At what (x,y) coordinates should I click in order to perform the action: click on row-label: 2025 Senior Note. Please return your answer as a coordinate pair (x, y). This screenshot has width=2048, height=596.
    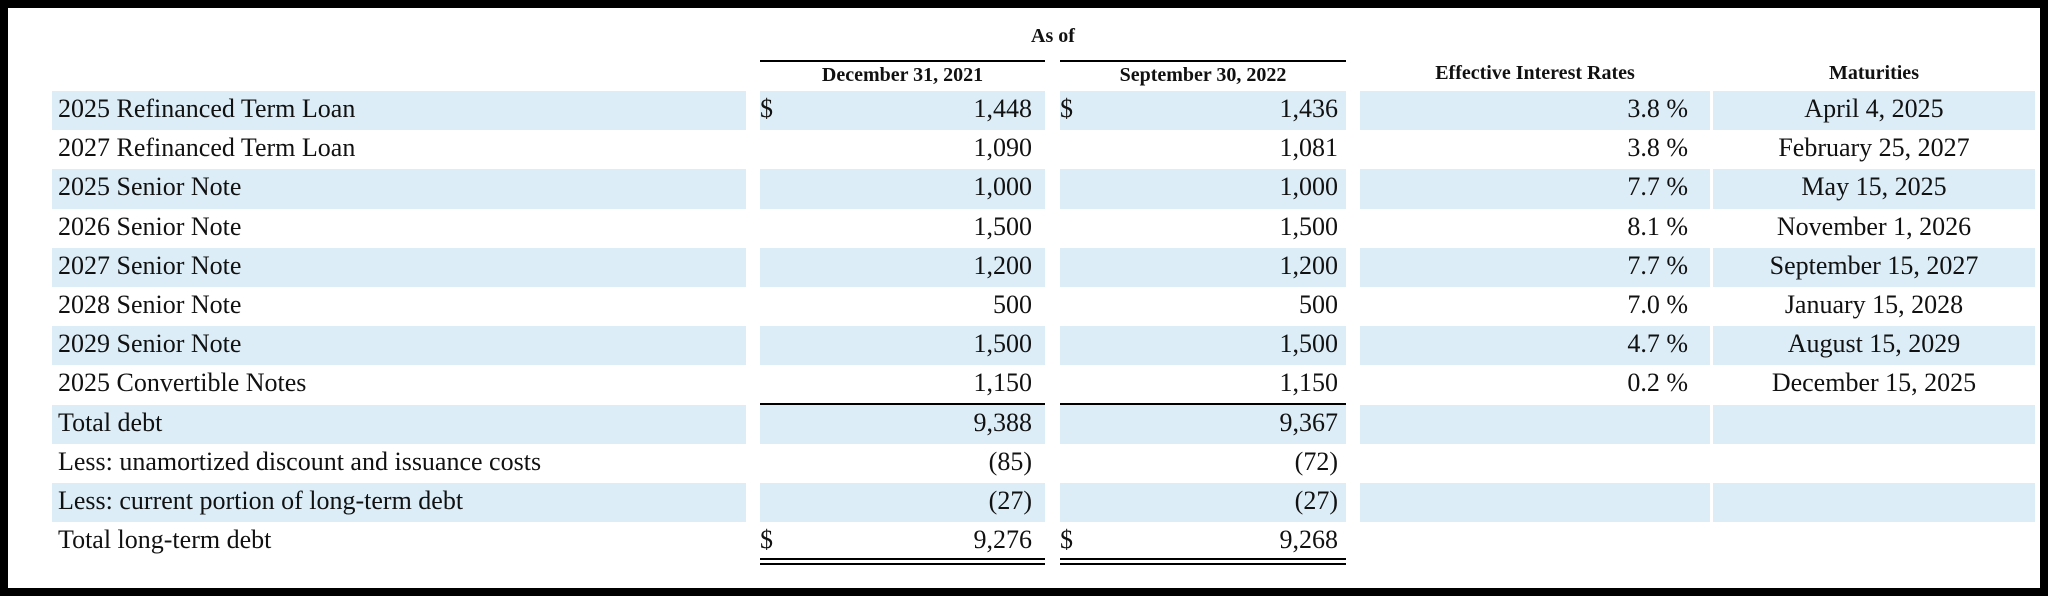
    Looking at the image, I should click on (150, 187).